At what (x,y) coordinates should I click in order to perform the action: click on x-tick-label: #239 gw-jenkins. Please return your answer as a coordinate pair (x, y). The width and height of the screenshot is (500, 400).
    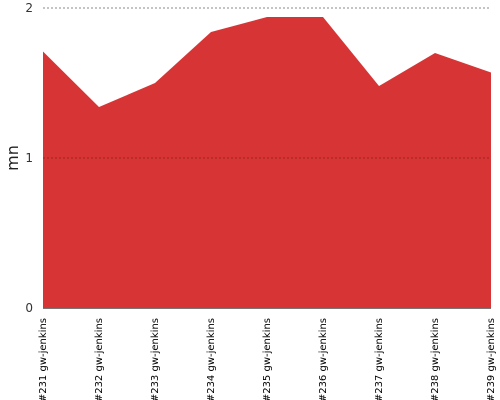
    Looking at the image, I should click on (491, 359).